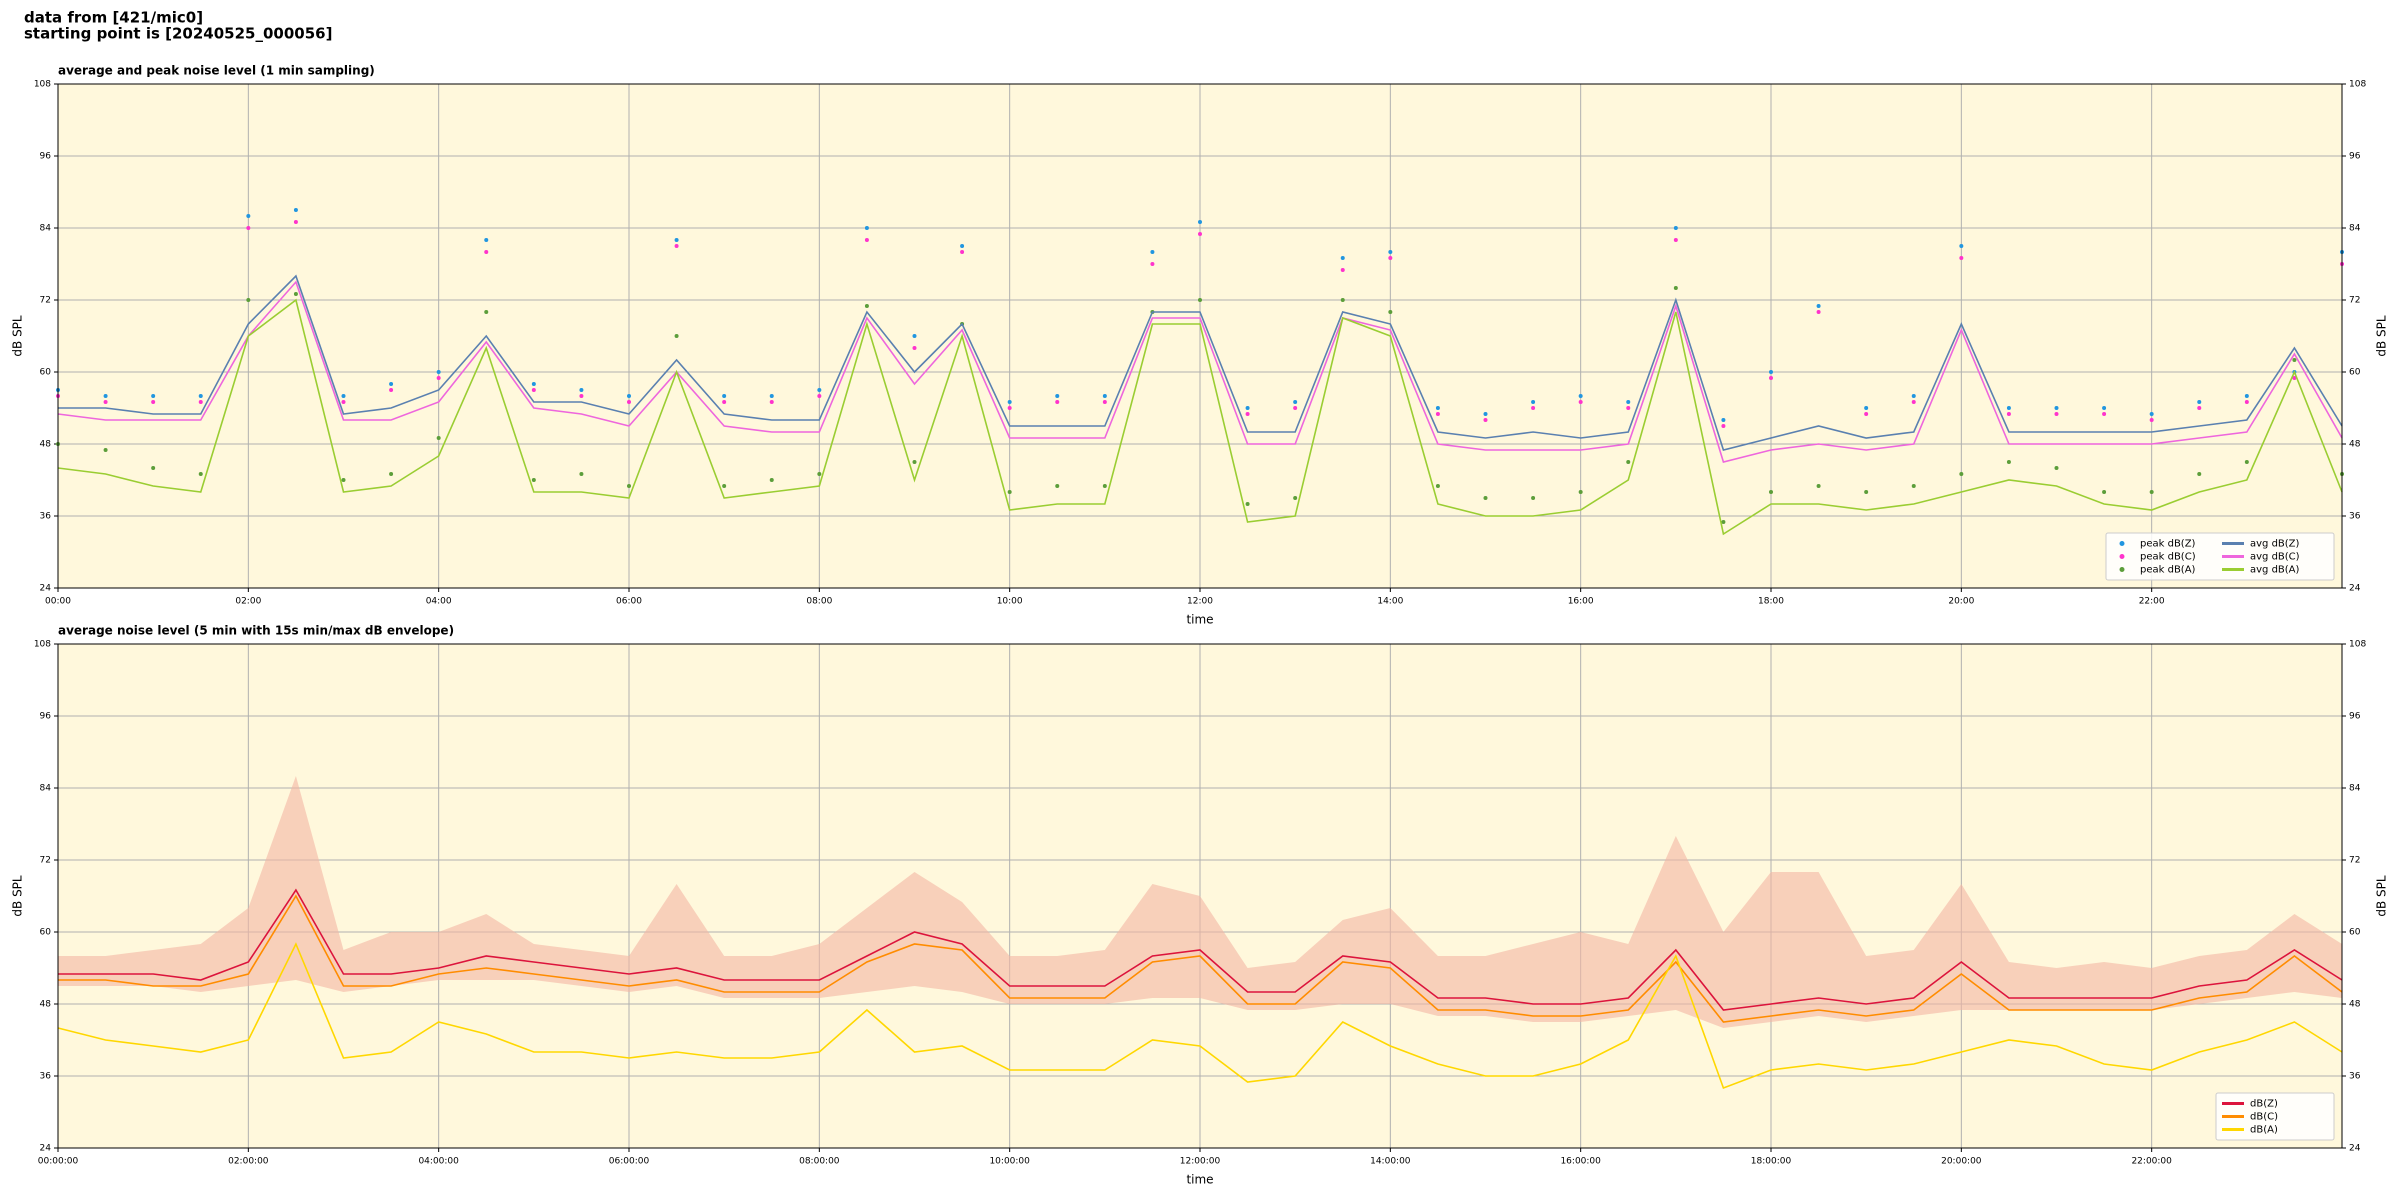  Describe the element at coordinates (819, 602) in the screenshot. I see `x-tick-label: 08:00` at that location.